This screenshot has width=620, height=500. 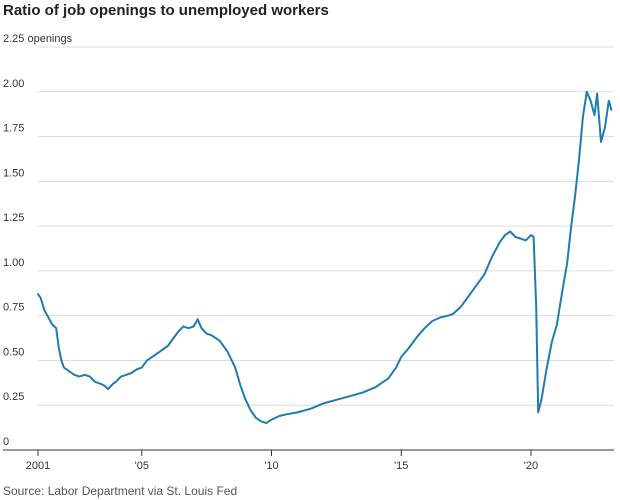 What do you see at coordinates (13, 352) in the screenshot?
I see `y-tick-label: 0.50` at bounding box center [13, 352].